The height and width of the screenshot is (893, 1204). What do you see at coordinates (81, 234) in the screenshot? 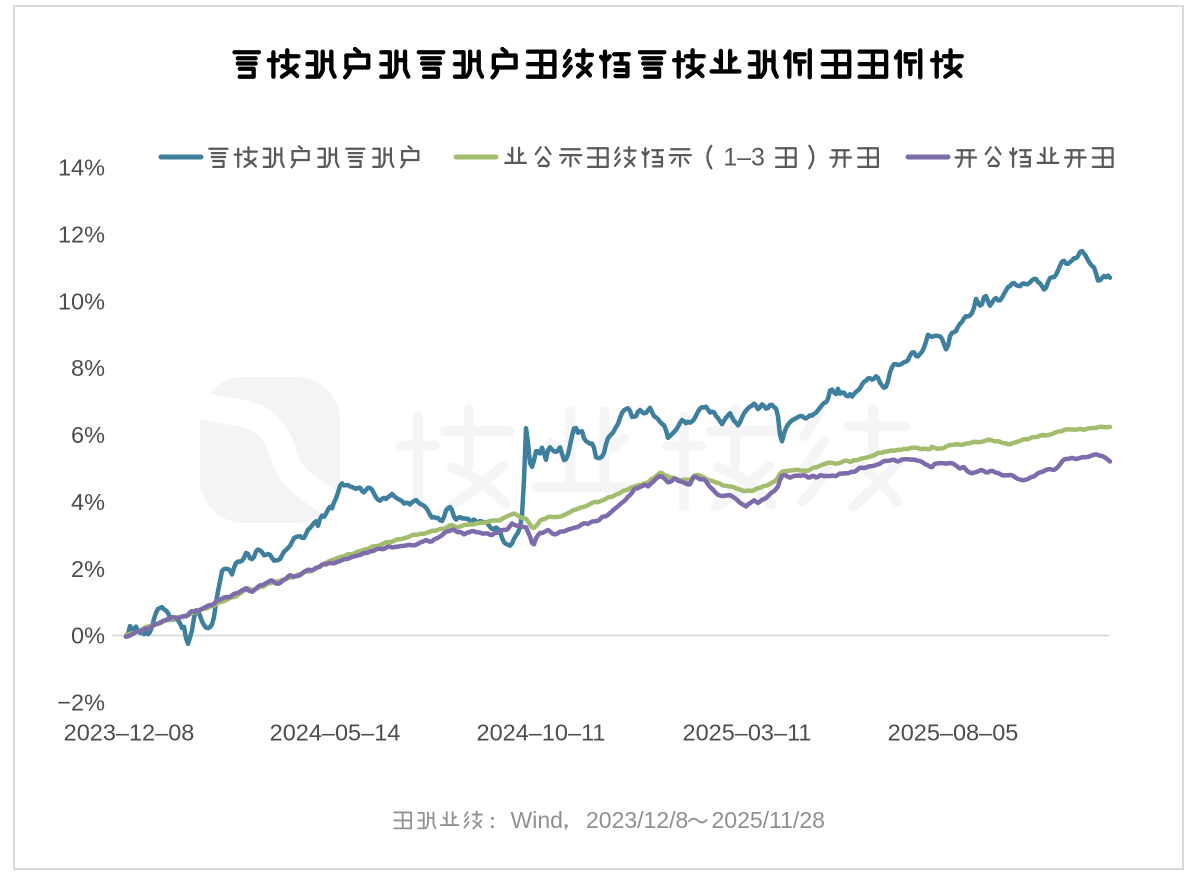
I see `svg-text: 12%` at bounding box center [81, 234].